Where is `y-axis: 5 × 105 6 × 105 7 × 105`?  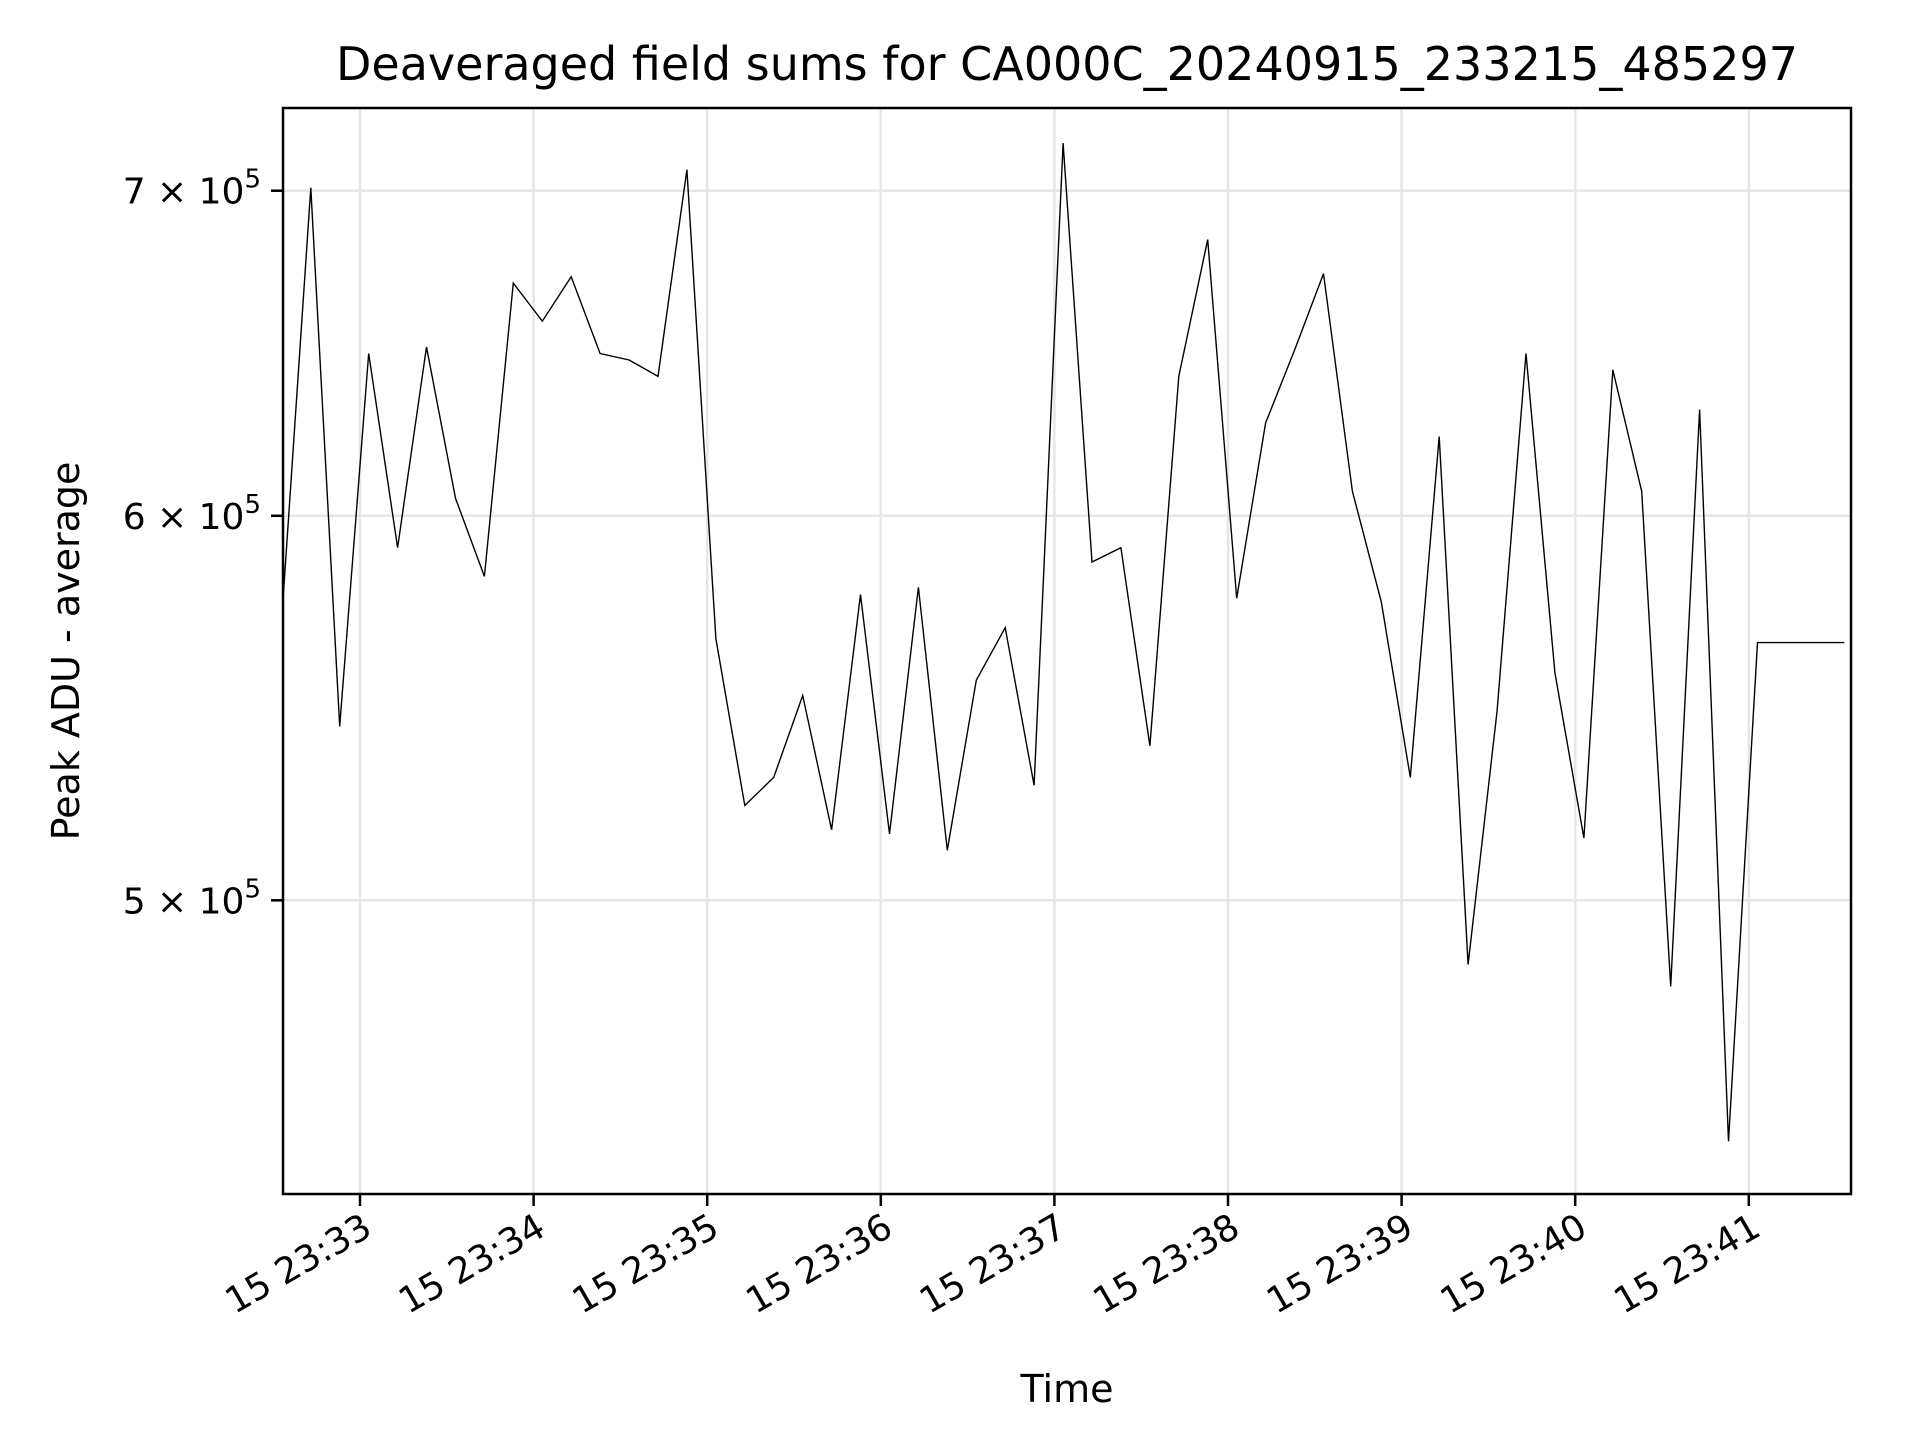 y-axis: 5 × 105 6 × 105 7 × 105 is located at coordinates (203, 543).